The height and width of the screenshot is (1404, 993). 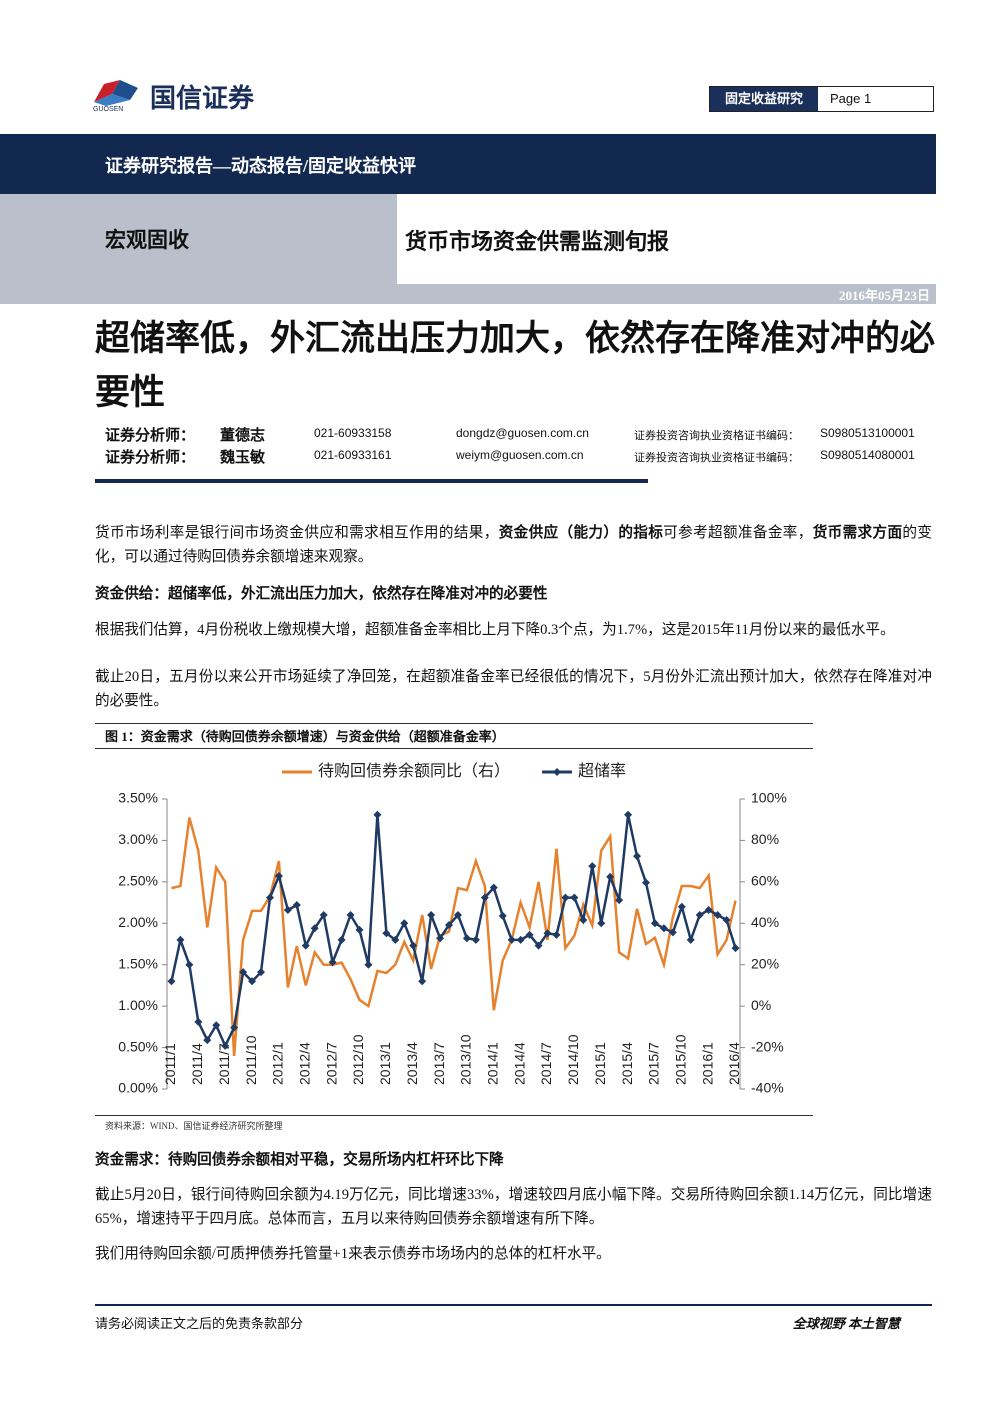 What do you see at coordinates (492, 1063) in the screenshot?
I see `x-tick-label: 2014/1` at bounding box center [492, 1063].